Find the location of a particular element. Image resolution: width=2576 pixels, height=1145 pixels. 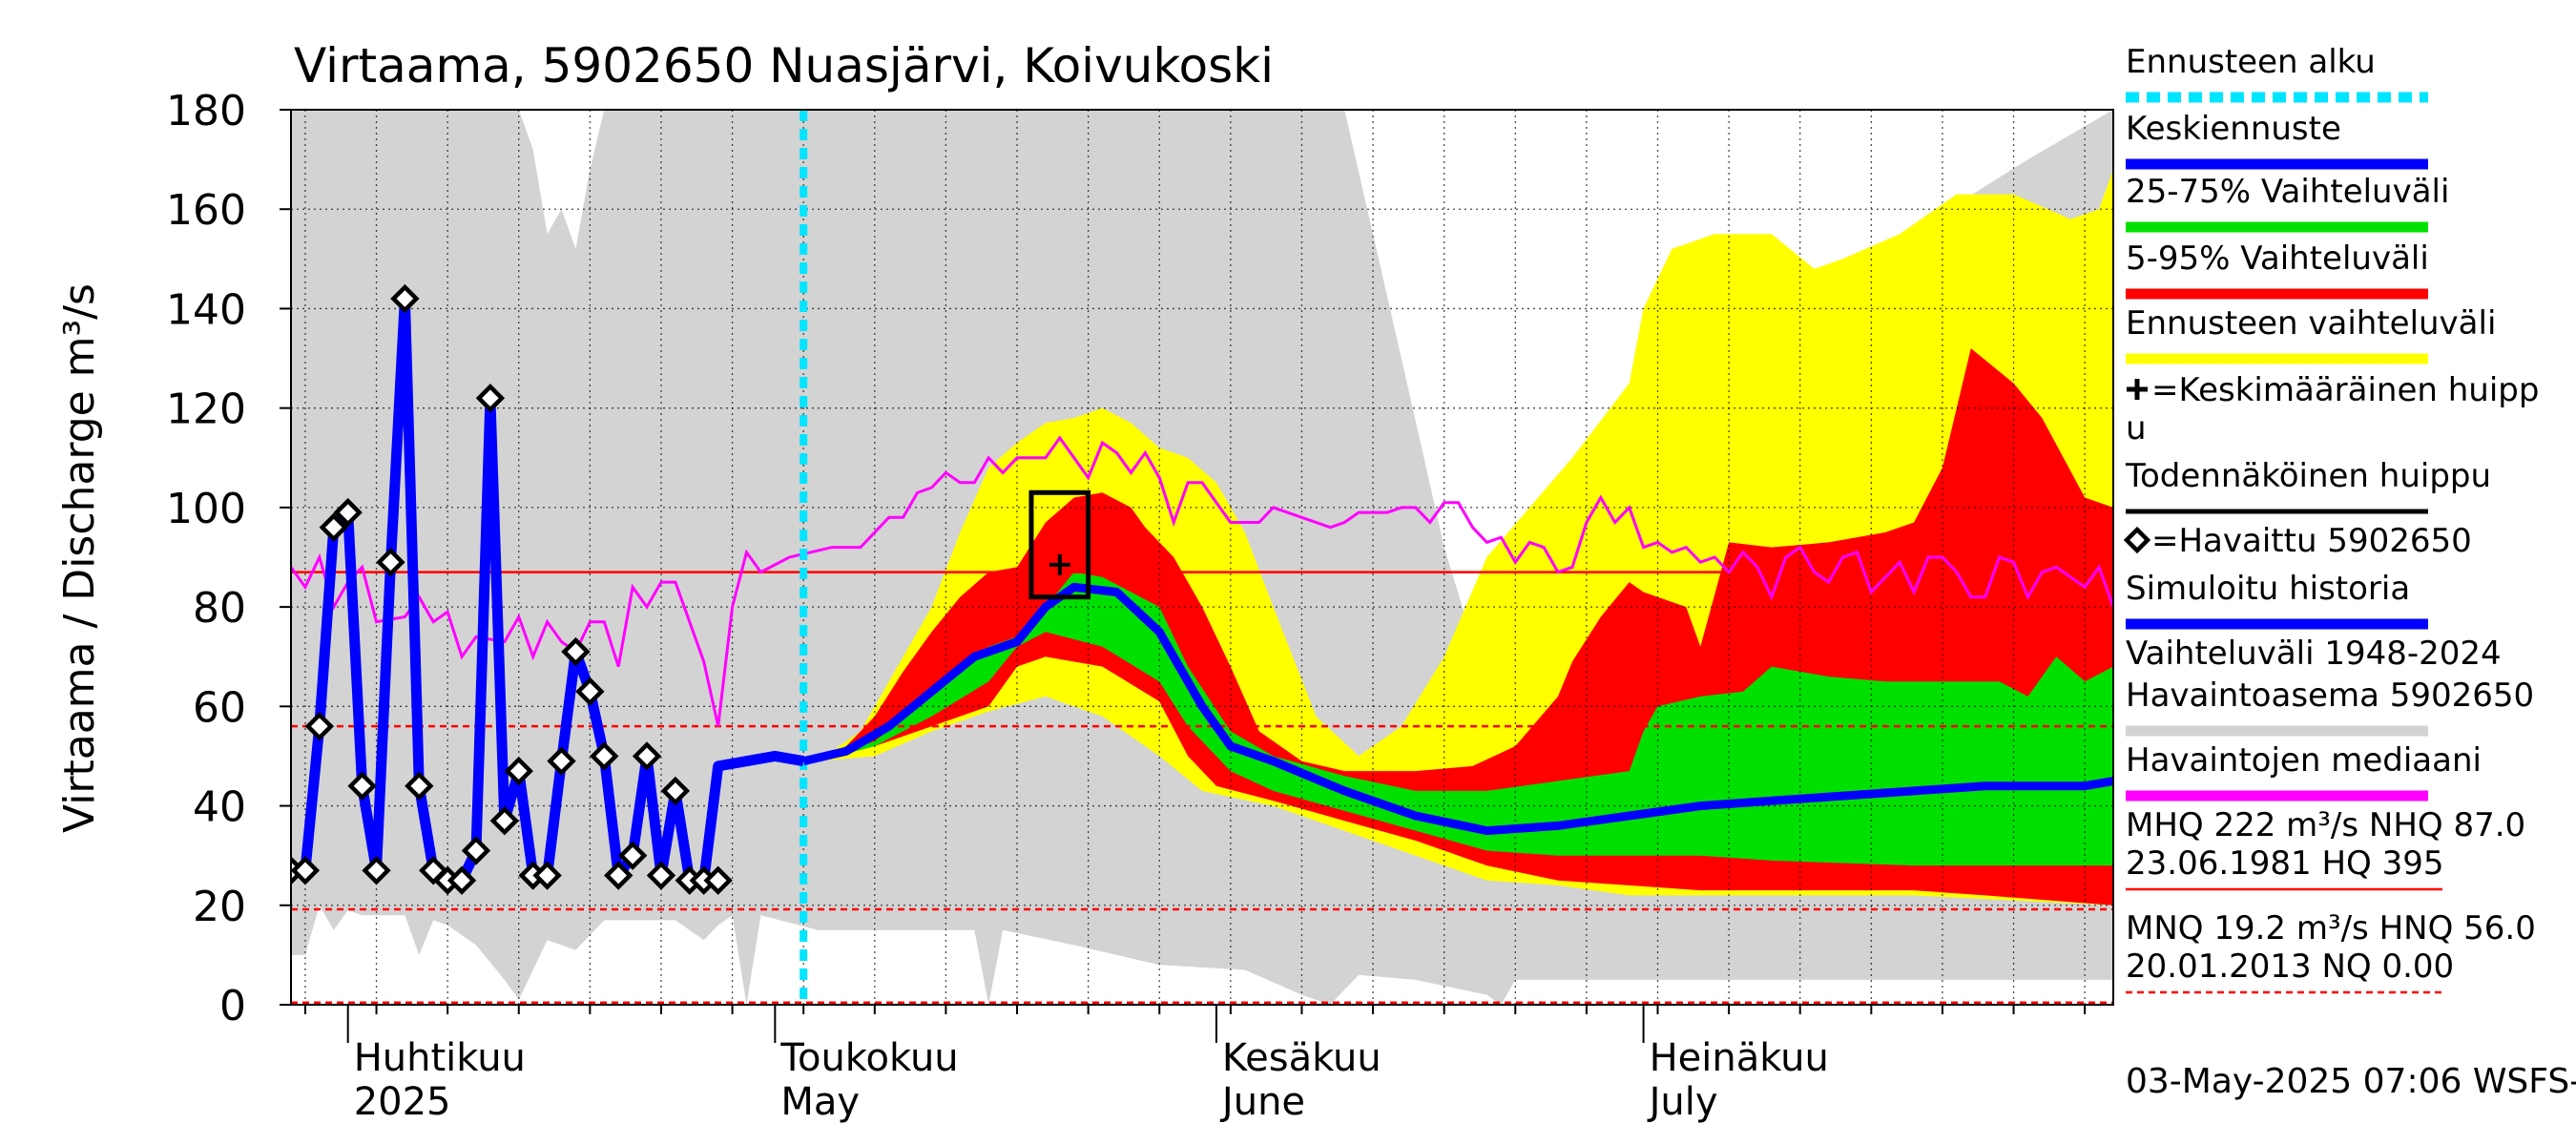

y-tick-label: 100 is located at coordinates (206, 509).